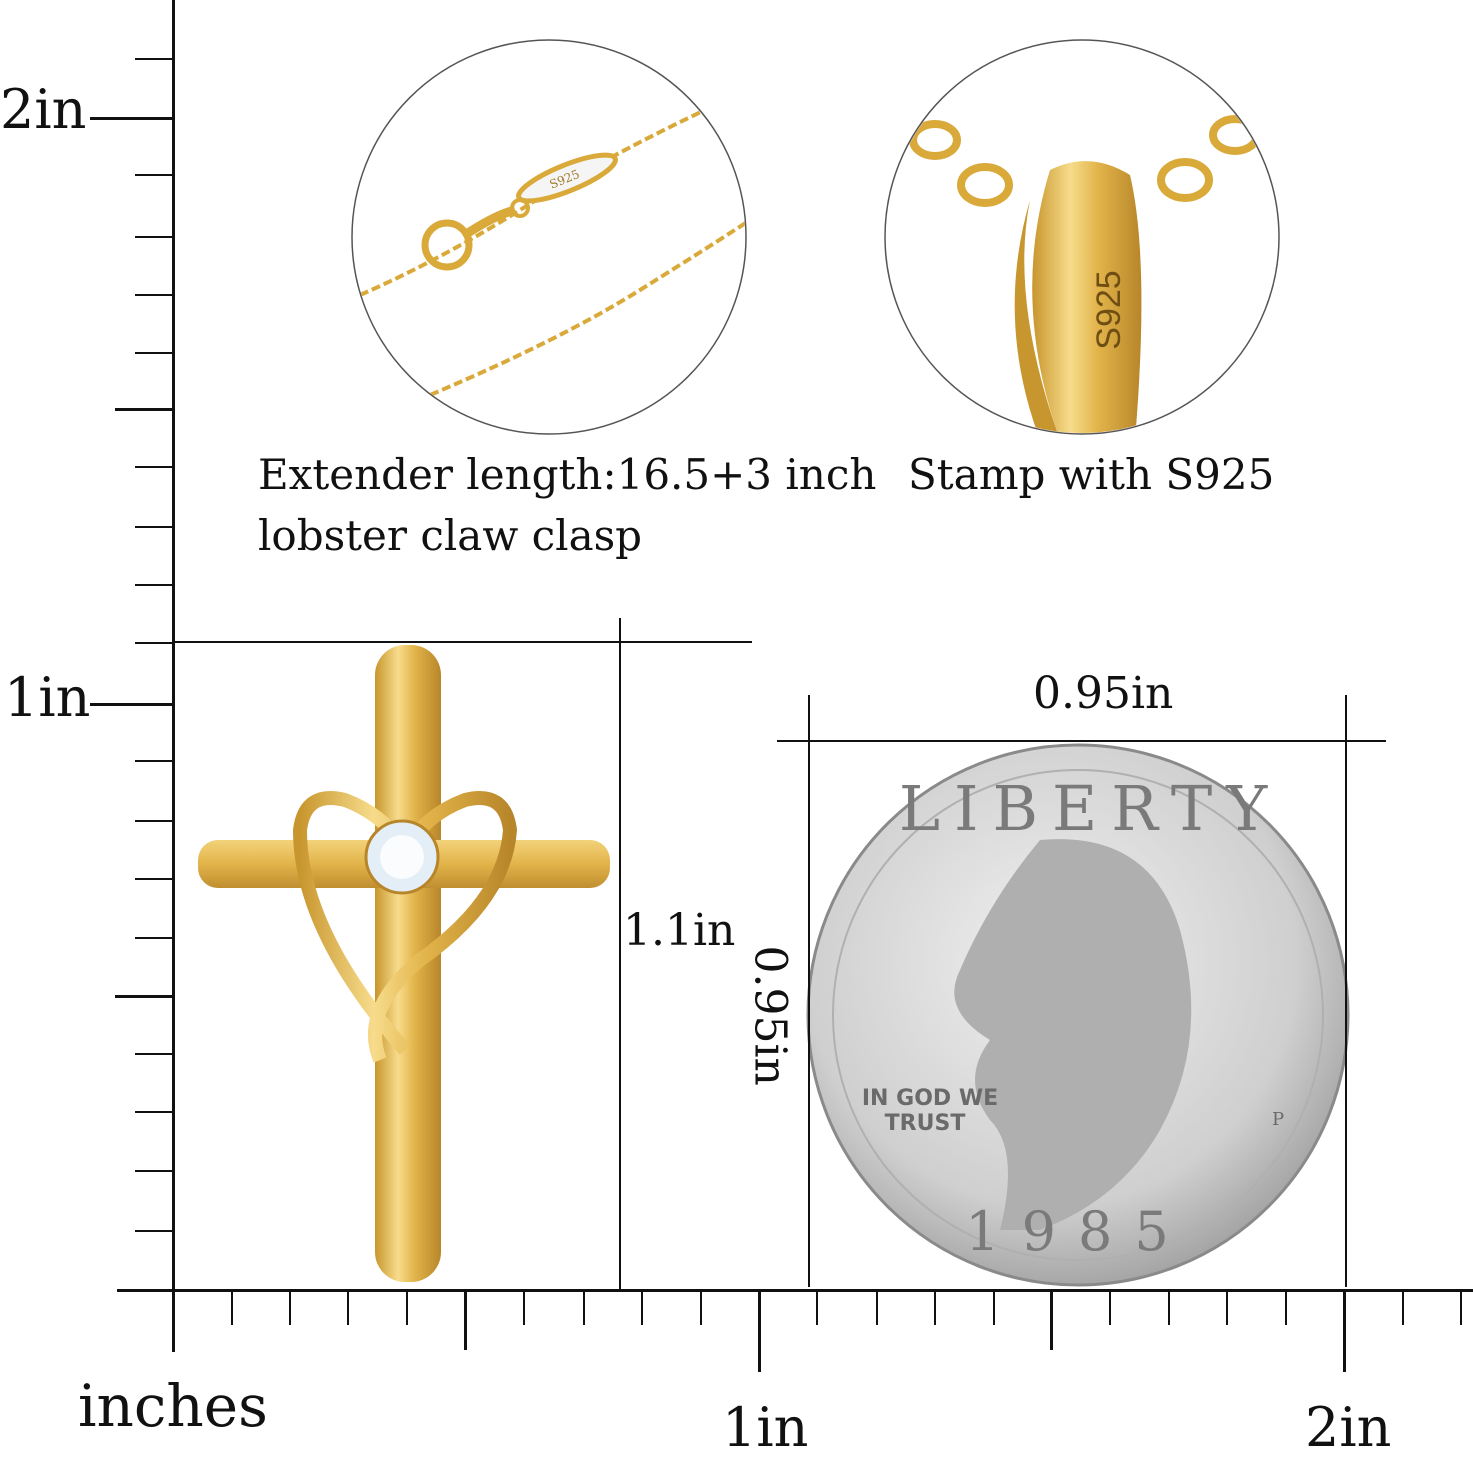  Describe the element at coordinates (1077, 1231) in the screenshot. I see `coin-year: 1985` at that location.